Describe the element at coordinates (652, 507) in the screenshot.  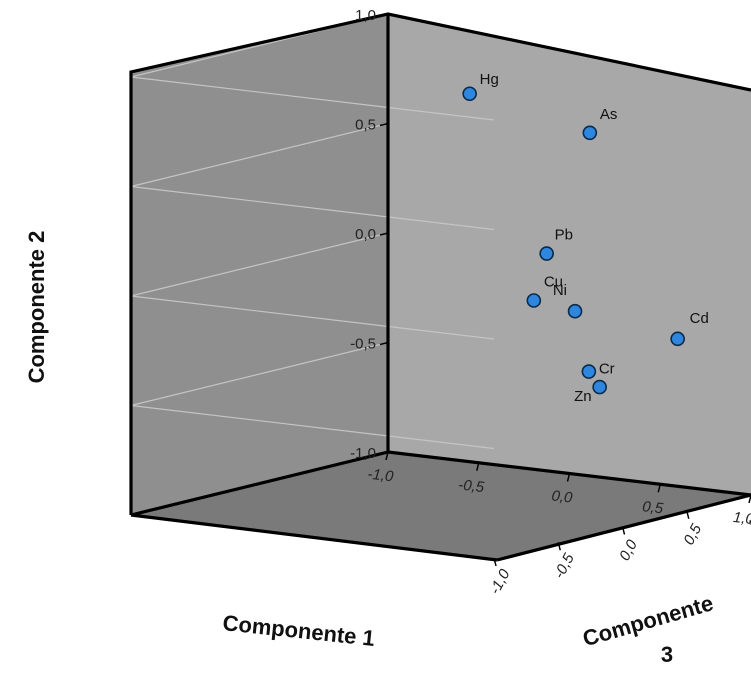
I see `x-tick-label: 0,5` at that location.